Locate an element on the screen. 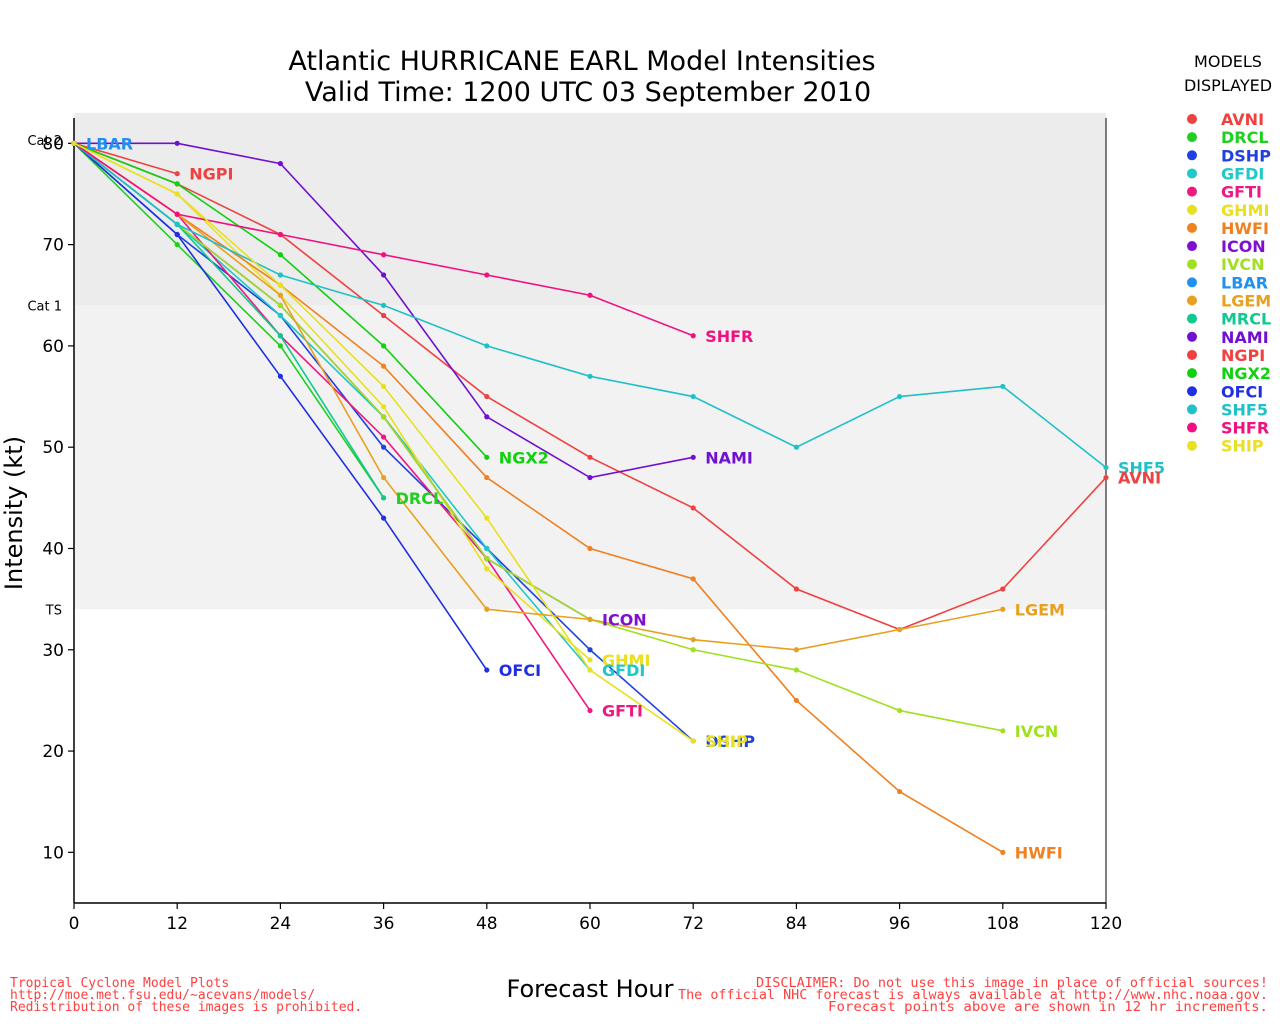  x-tick-label: 120 is located at coordinates (1106, 924).